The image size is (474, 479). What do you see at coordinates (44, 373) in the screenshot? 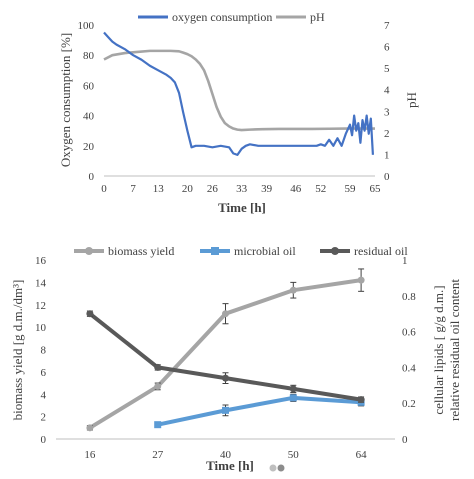
I see `y-left-tick-label: 6` at bounding box center [44, 373].